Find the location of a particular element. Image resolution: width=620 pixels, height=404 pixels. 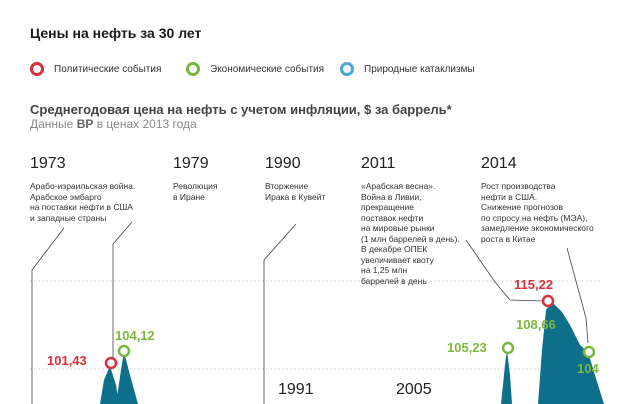

data-label-value: 105,23 is located at coordinates (467, 347).